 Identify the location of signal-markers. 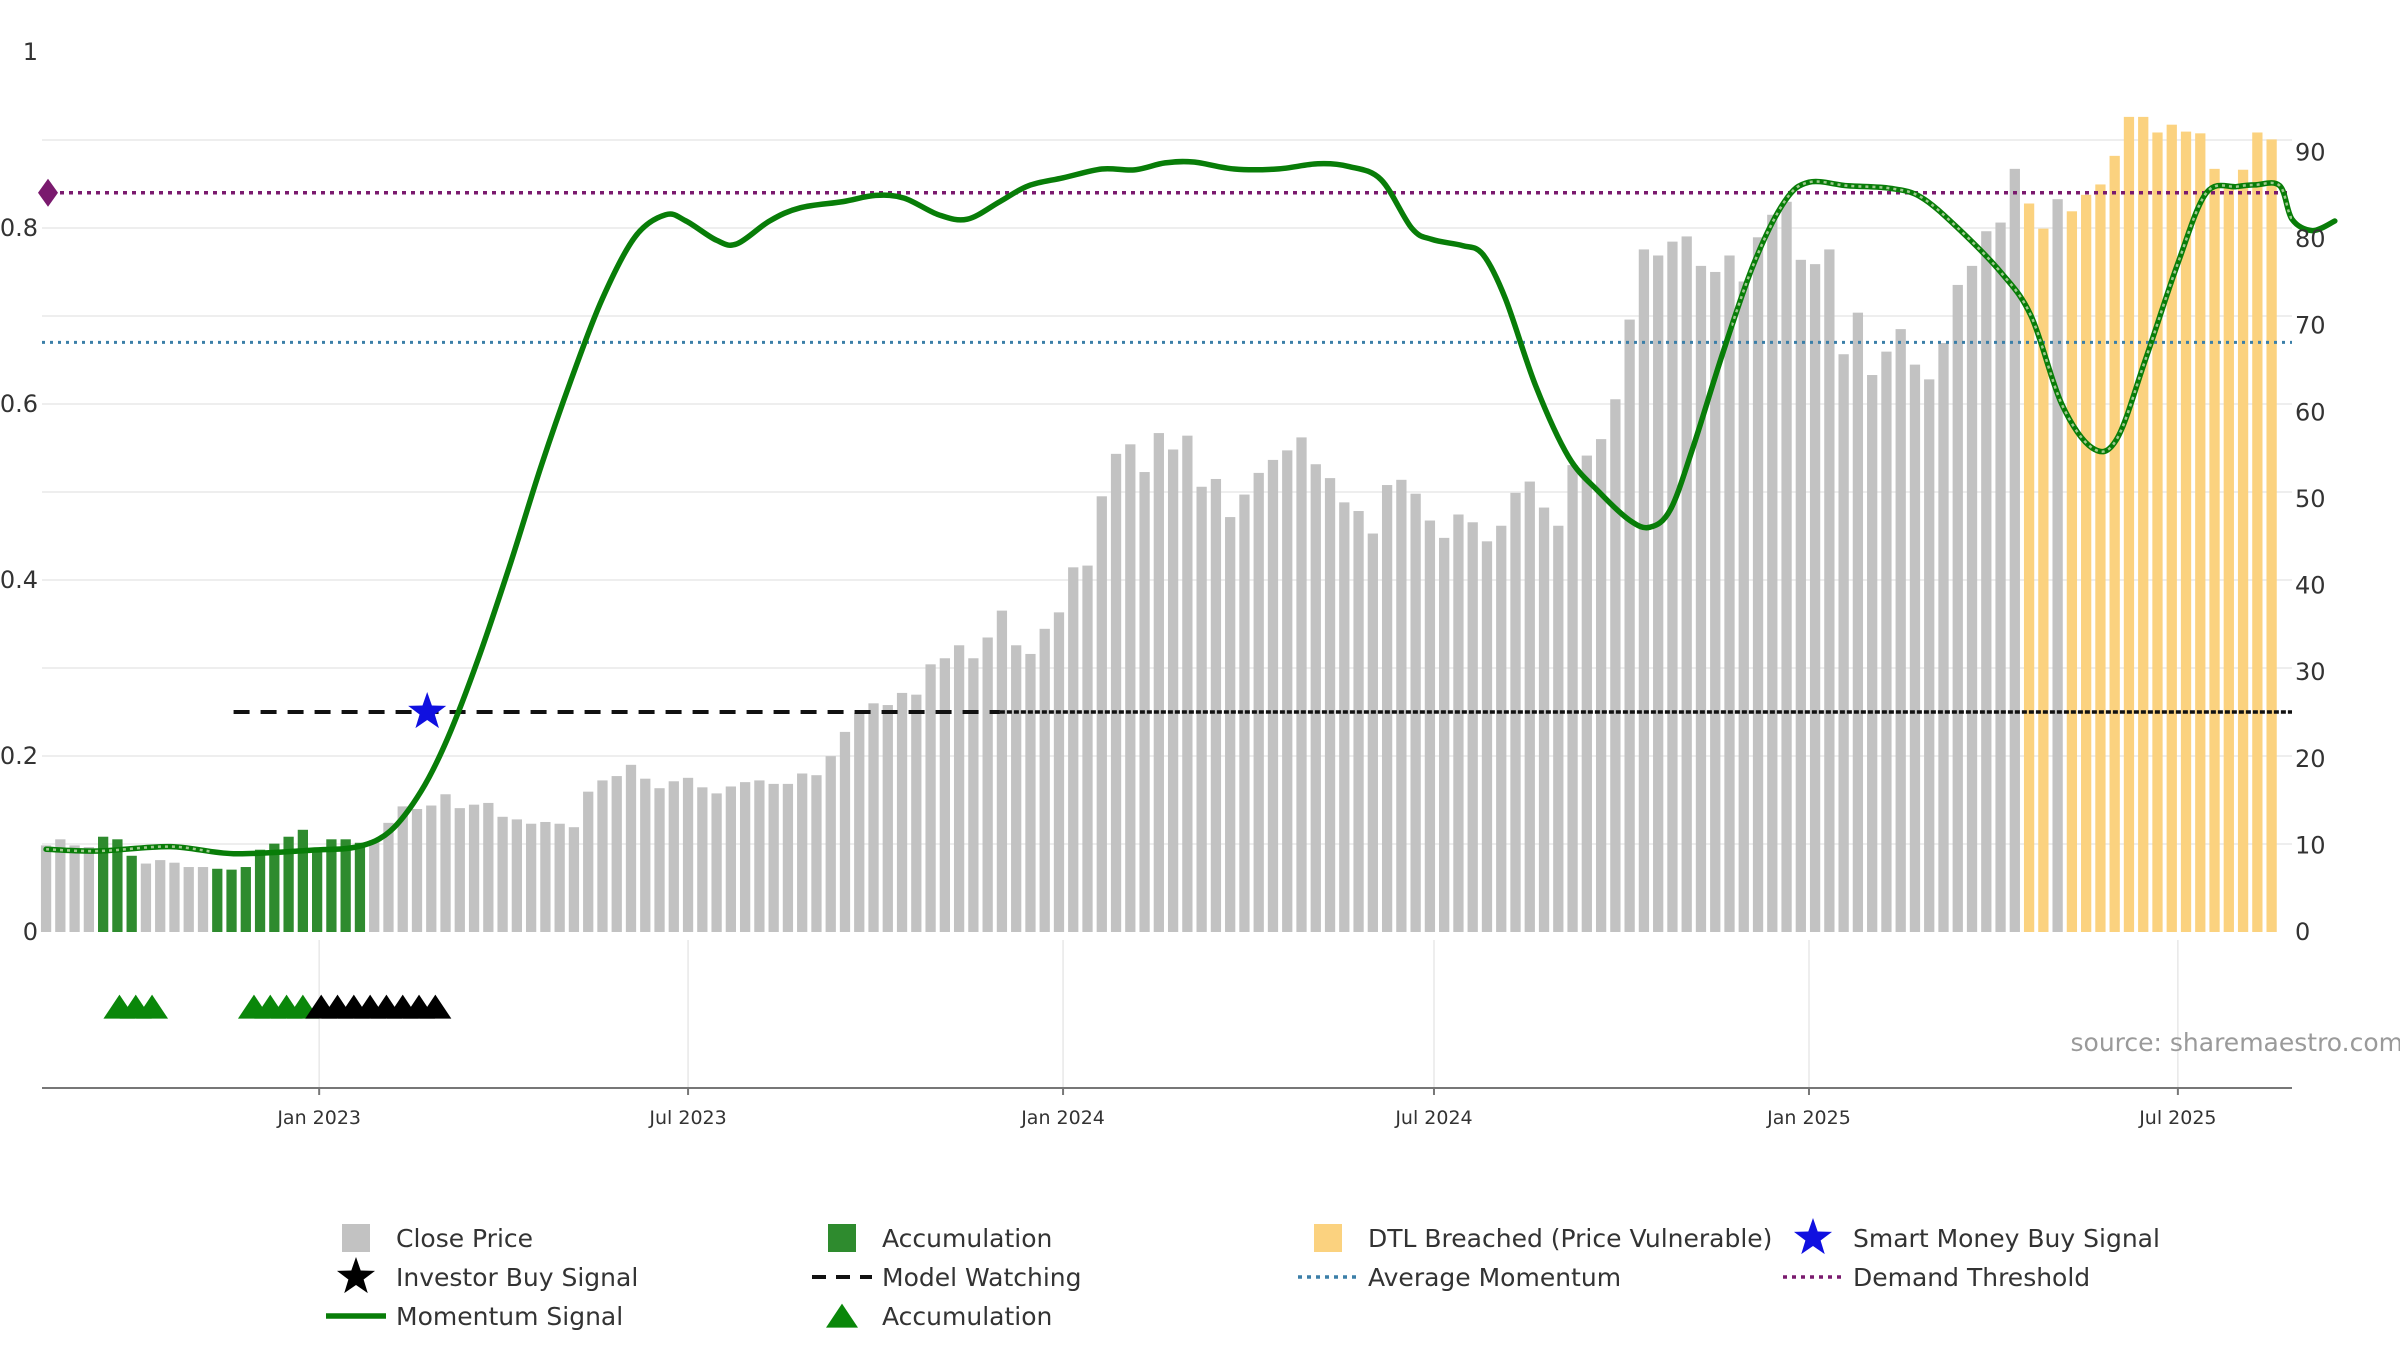
(277, 855).